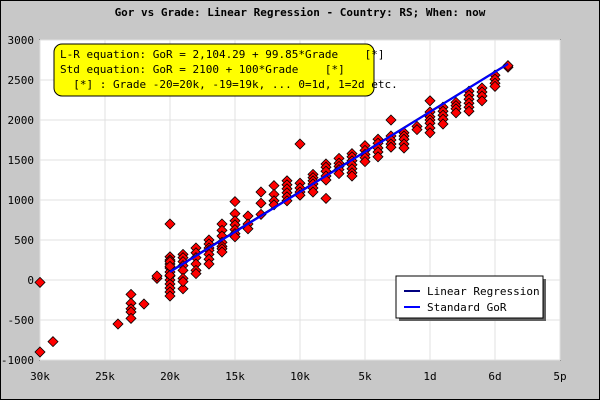 The image size is (600, 400). Describe the element at coordinates (21, 40) in the screenshot. I see `y-tick-label: 3000` at that location.